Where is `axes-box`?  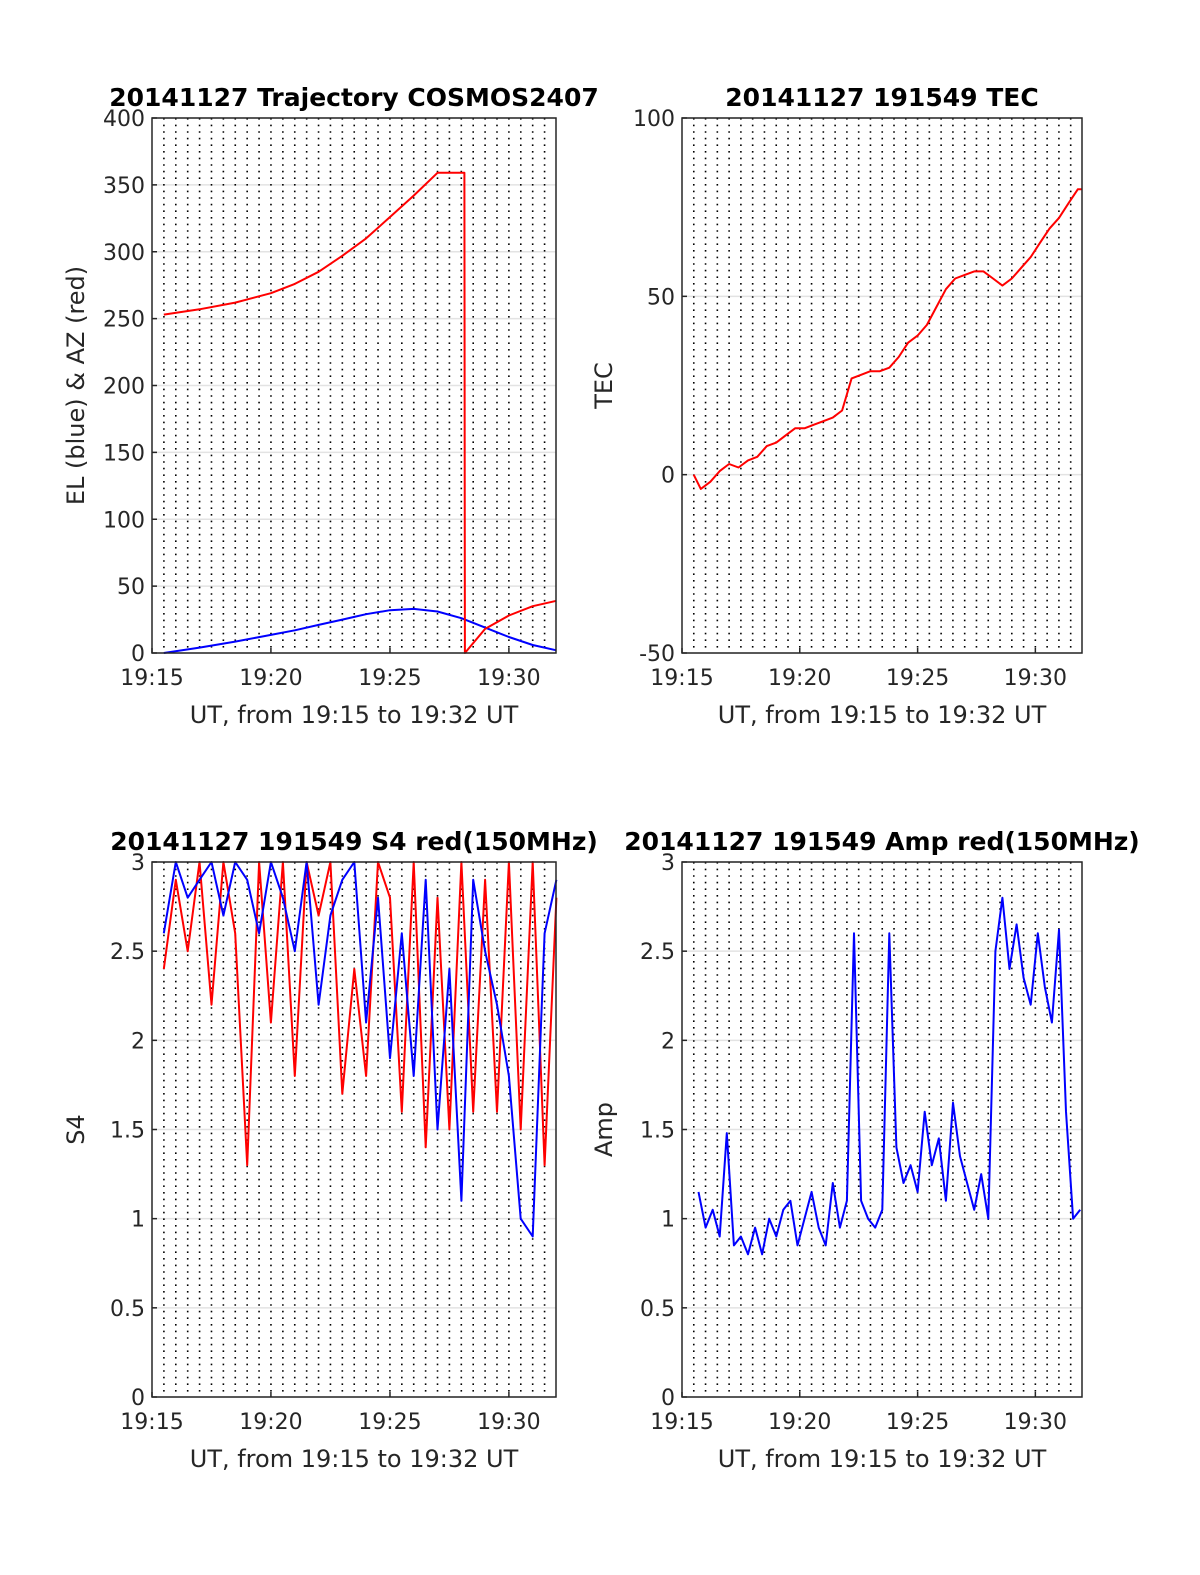 axes-box is located at coordinates (882, 385).